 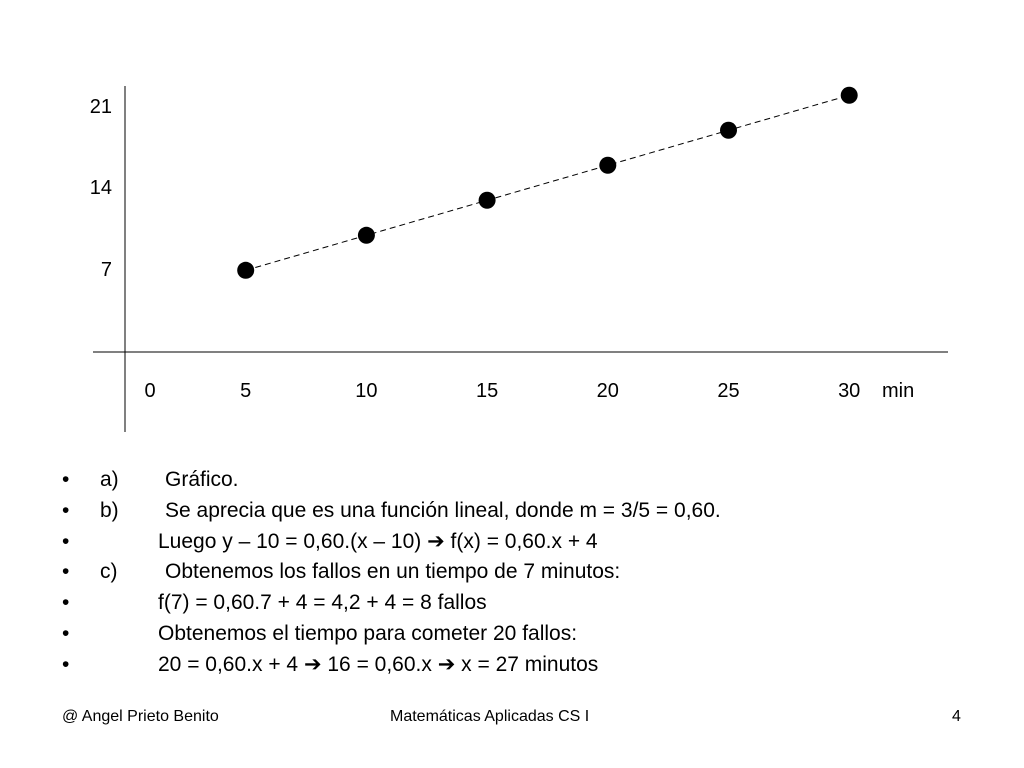 I want to click on y-tick-label: 14, so click(x=101, y=188).